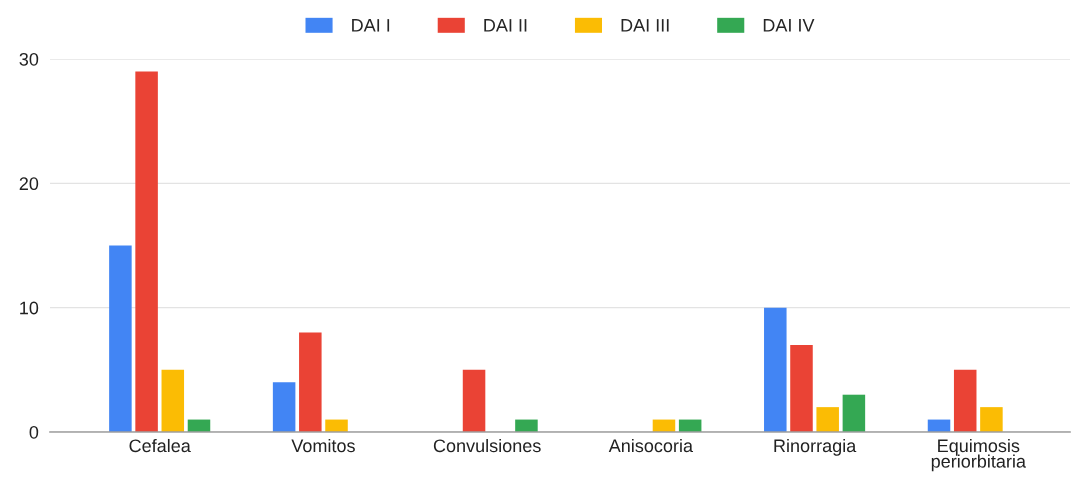  Describe the element at coordinates (651, 445) in the screenshot. I see `x-tick-label: Anisocoria` at that location.